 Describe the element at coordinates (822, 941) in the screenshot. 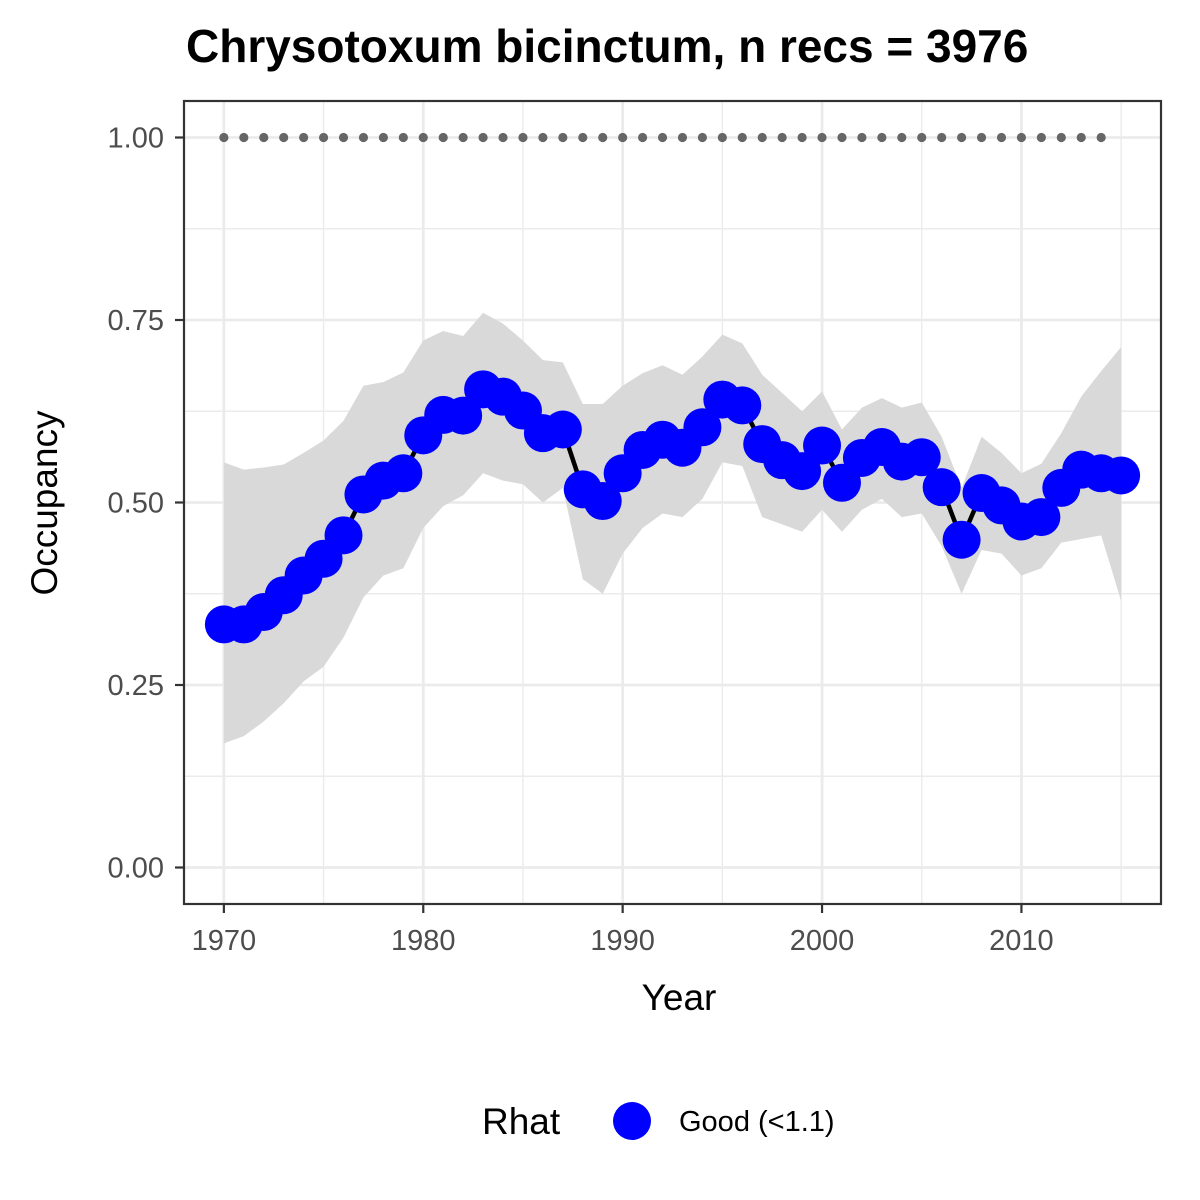

I see `x-tick-label: 2000` at that location.